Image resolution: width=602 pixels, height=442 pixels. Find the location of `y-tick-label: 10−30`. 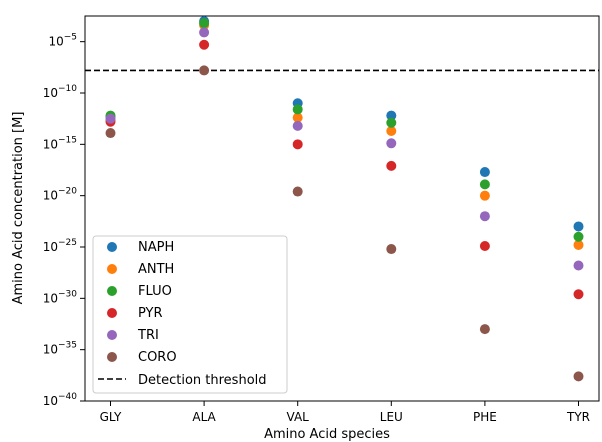

y-tick-label: 10−30 is located at coordinates (60, 297).